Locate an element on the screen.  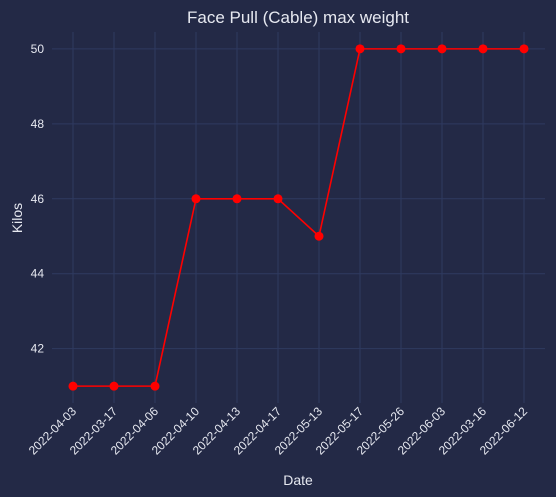
y-tick-label: 46 is located at coordinates (38, 199).